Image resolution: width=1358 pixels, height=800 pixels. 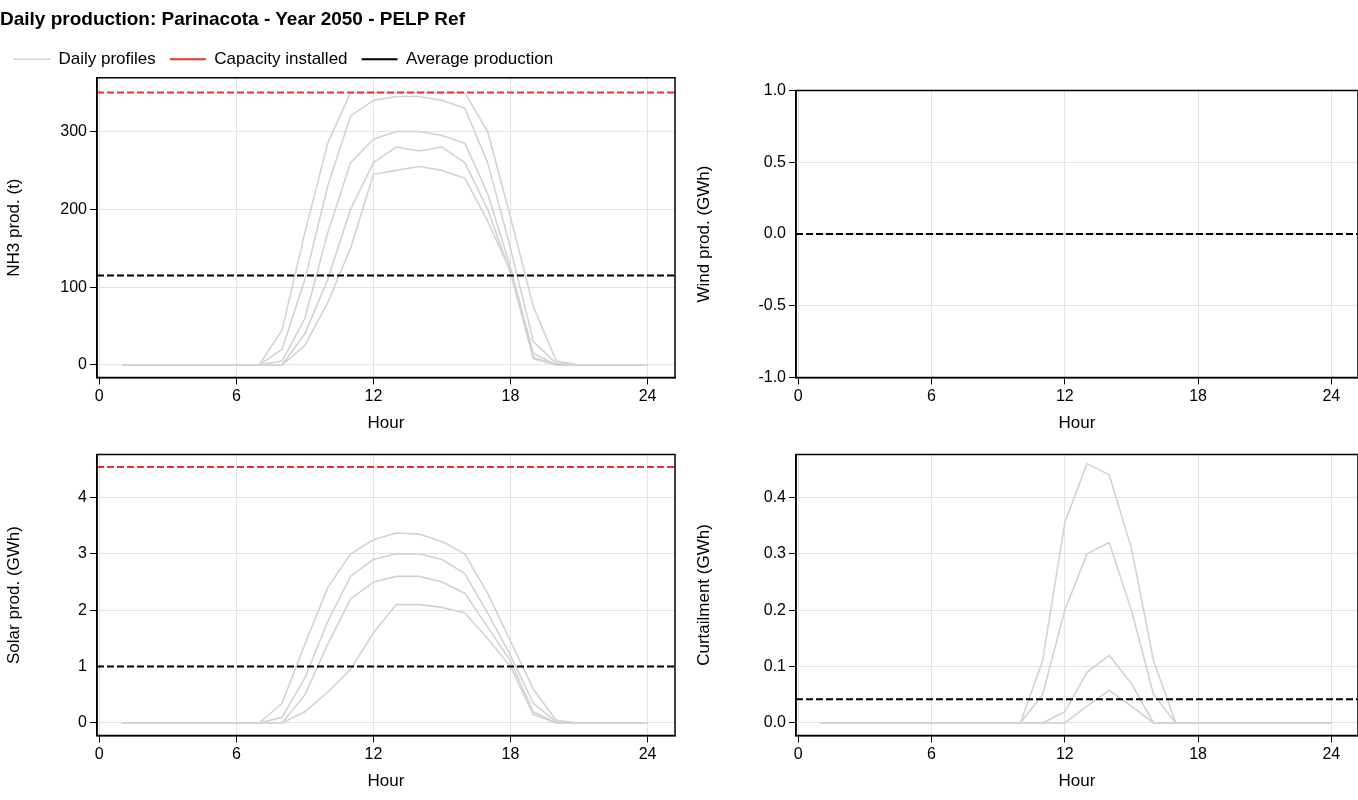 What do you see at coordinates (74, 208) in the screenshot?
I see `y-tick-label: 200` at bounding box center [74, 208].